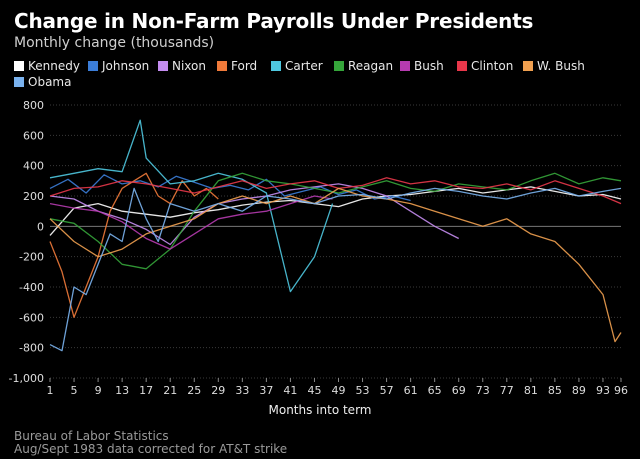 This screenshot has height=459, width=640. I want to click on legend-label: Obama, so click(50, 82).